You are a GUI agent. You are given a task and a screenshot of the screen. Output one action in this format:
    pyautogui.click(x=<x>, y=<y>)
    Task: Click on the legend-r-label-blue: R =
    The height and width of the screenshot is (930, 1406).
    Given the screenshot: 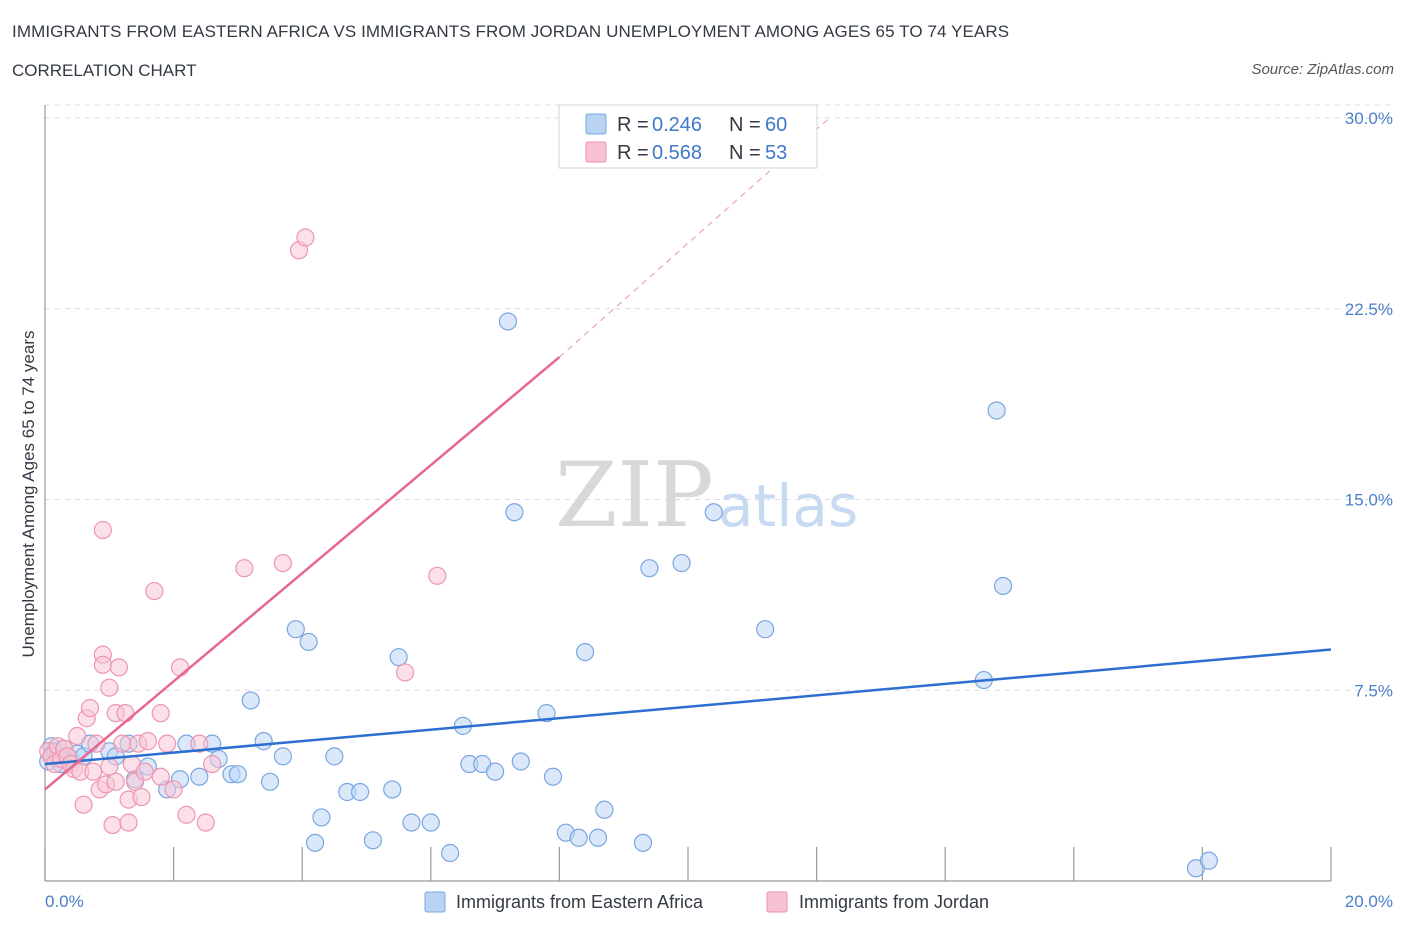 What is the action you would take?
    pyautogui.click(x=633, y=125)
    